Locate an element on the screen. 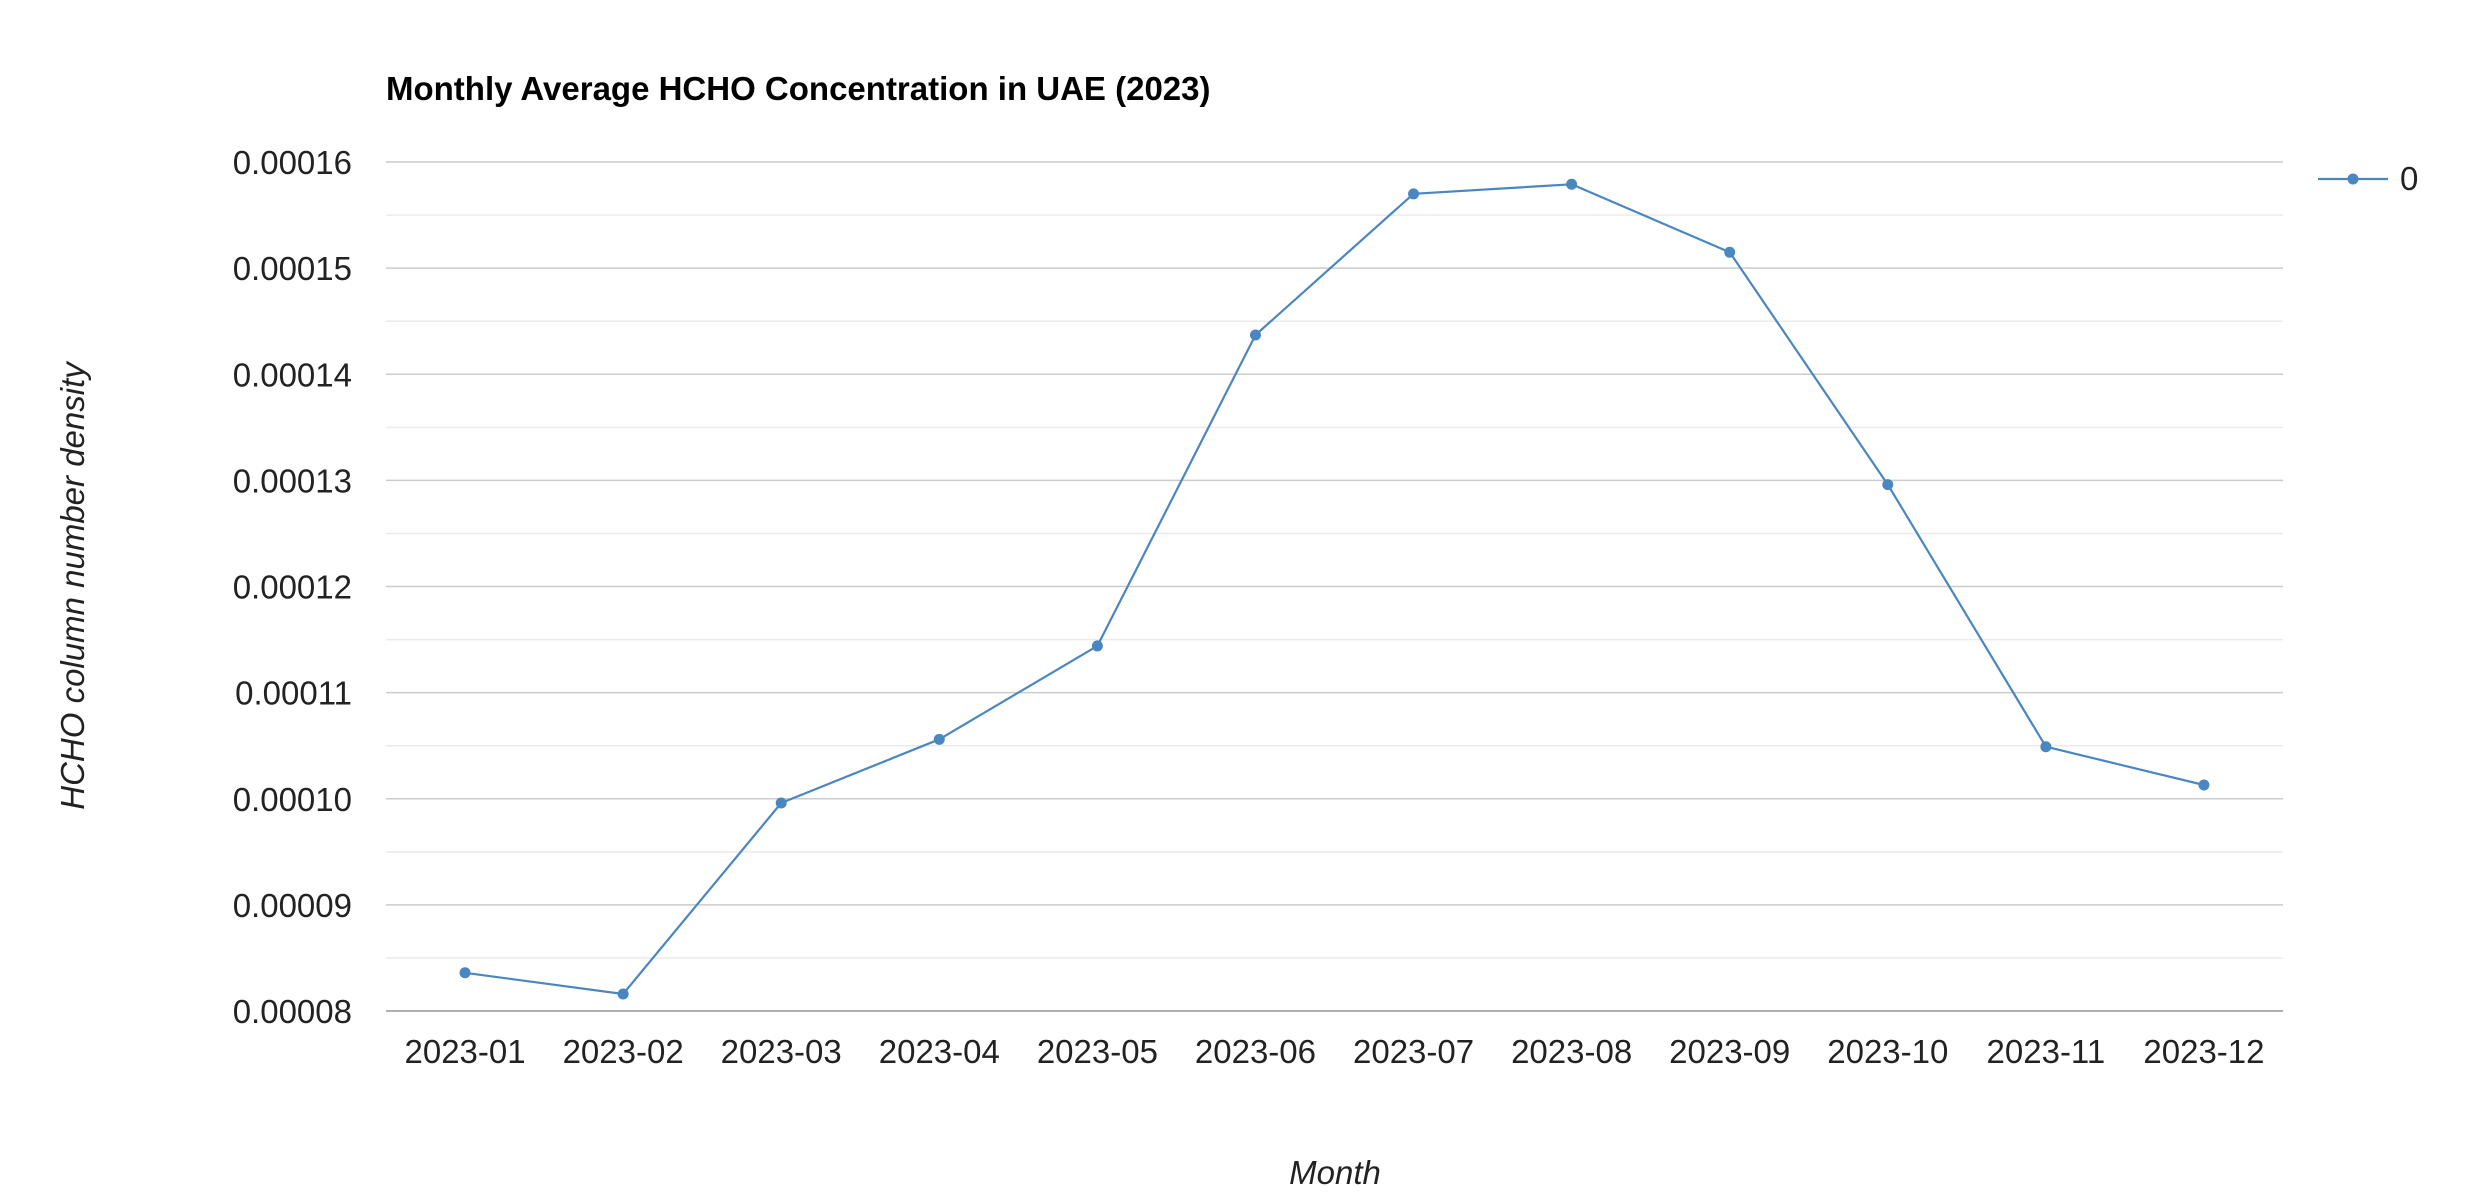 Image resolution: width=2475 pixels, height=1202 pixels. x-axis-title: Month is located at coordinates (1335, 1172).